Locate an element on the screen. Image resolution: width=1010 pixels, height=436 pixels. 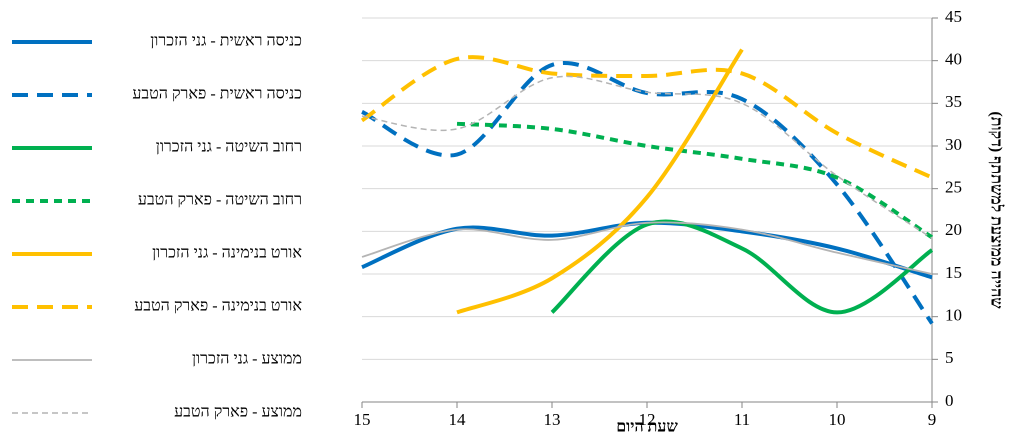
x-tick-label: 12 is located at coordinates (647, 419).